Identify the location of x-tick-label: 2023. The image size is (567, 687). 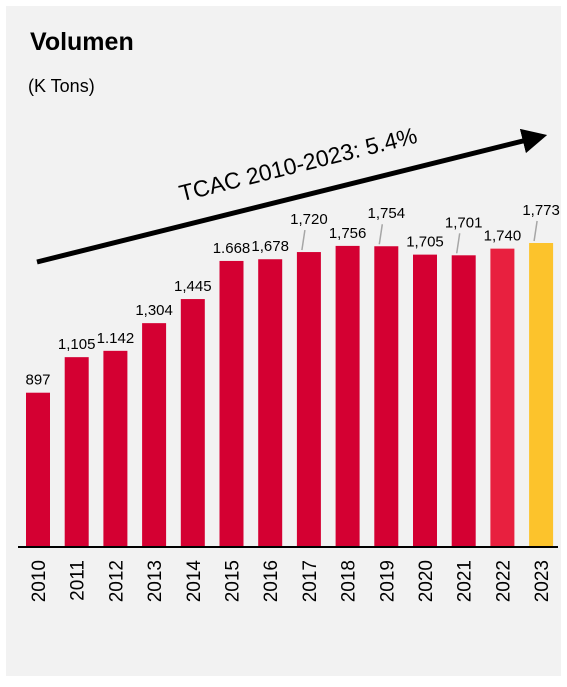
(542, 581).